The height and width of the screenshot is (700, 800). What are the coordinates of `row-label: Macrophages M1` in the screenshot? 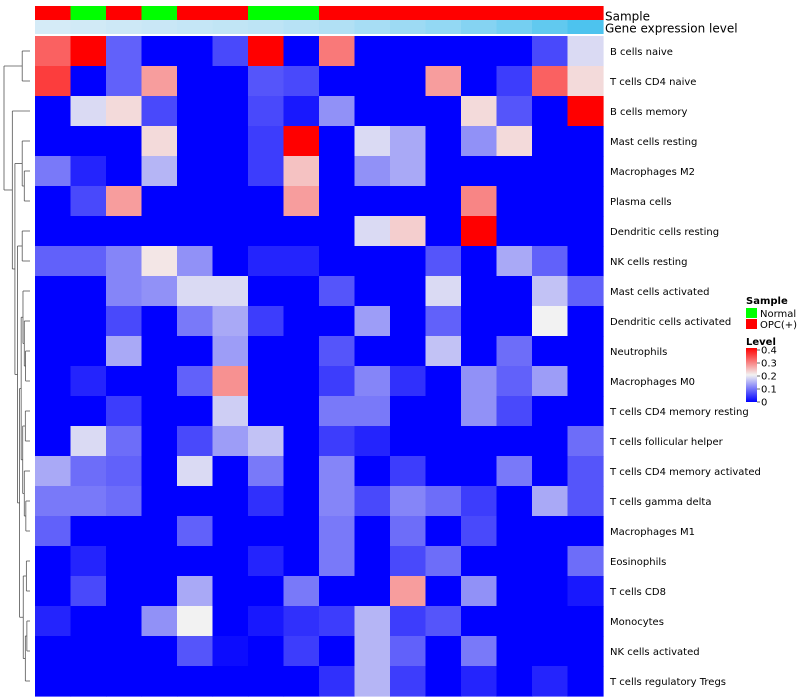 It's located at (652, 532).